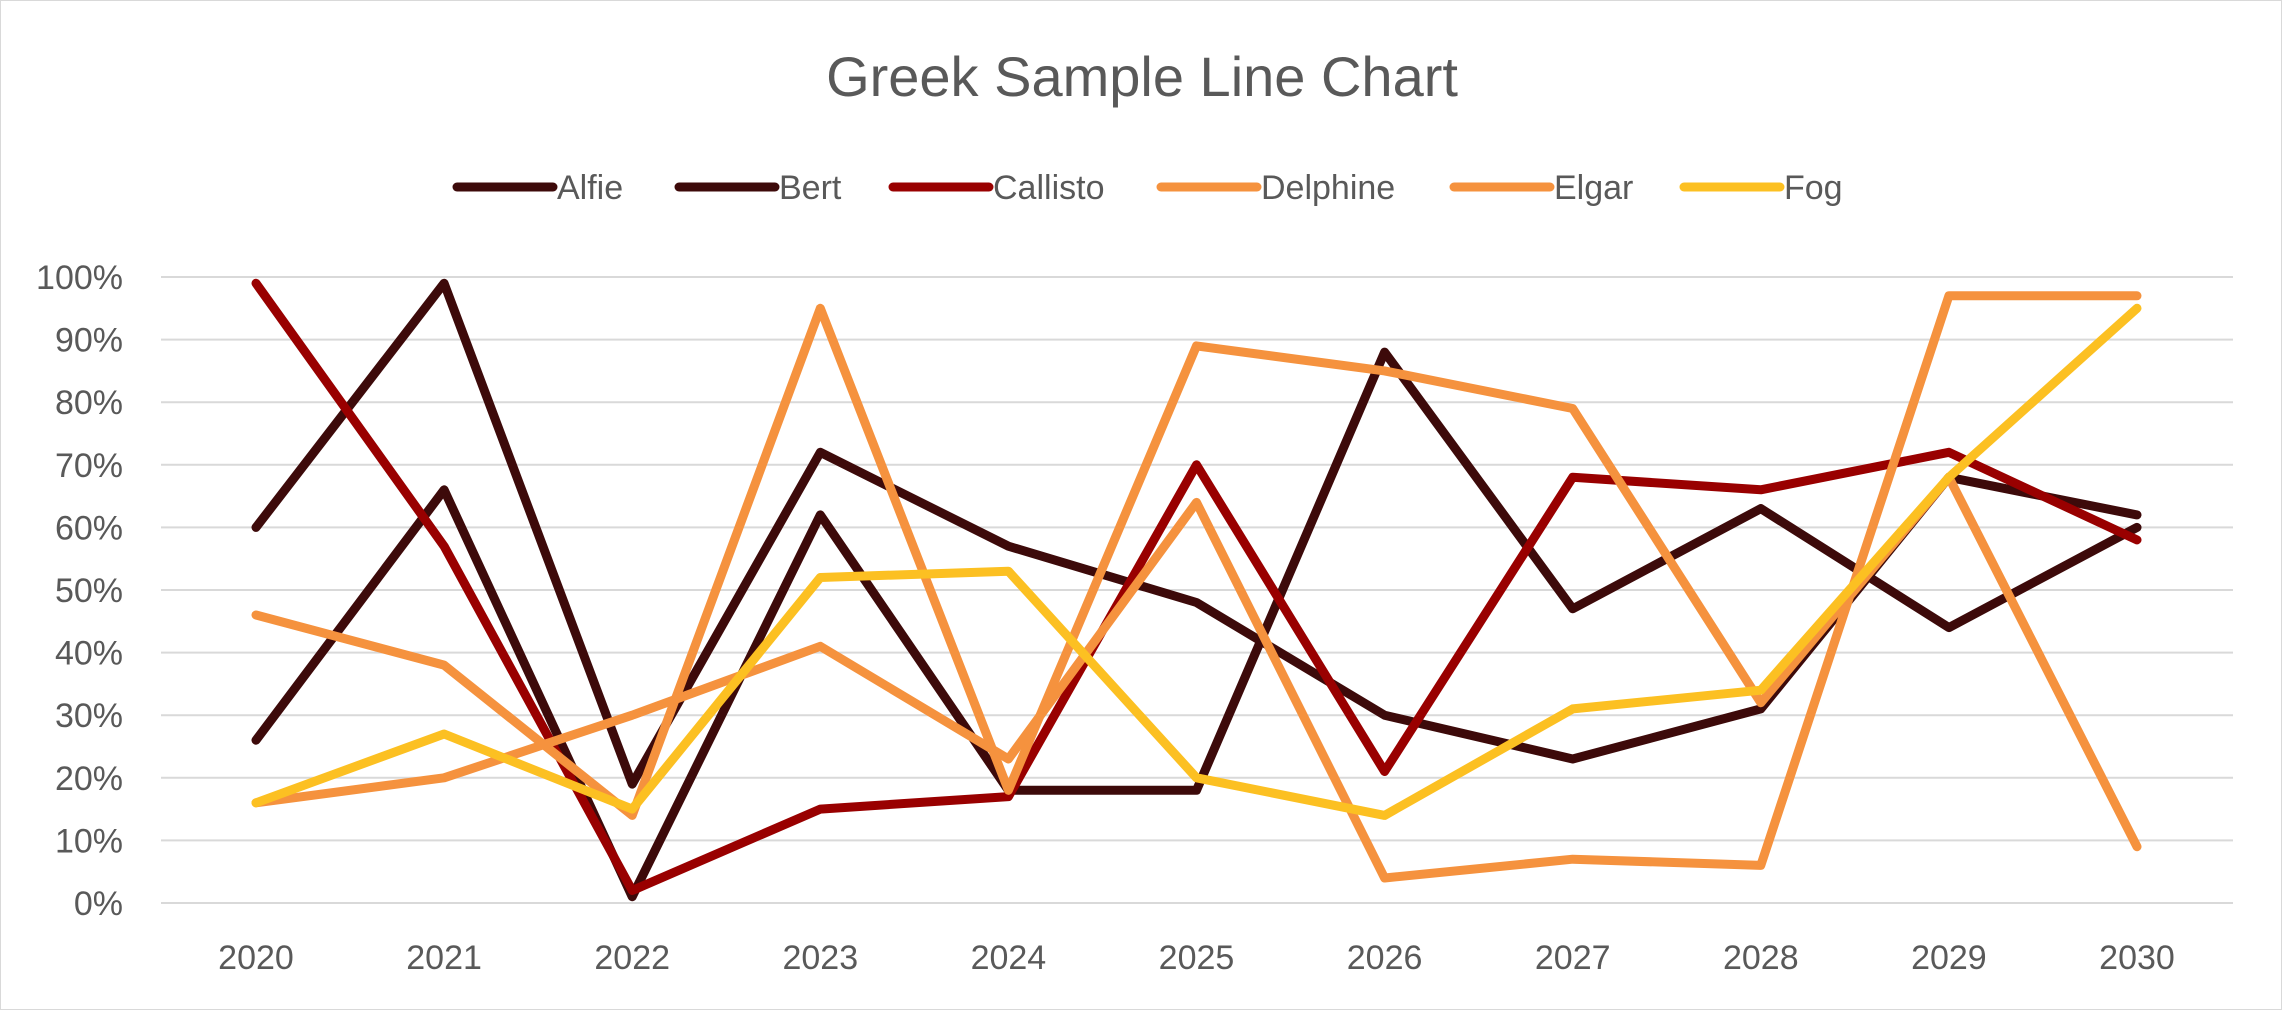 The width and height of the screenshot is (2282, 1011). I want to click on x-tick-label: 2020, so click(256, 958).